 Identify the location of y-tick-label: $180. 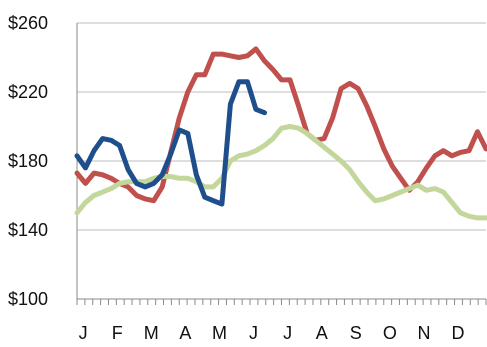
(28, 161).